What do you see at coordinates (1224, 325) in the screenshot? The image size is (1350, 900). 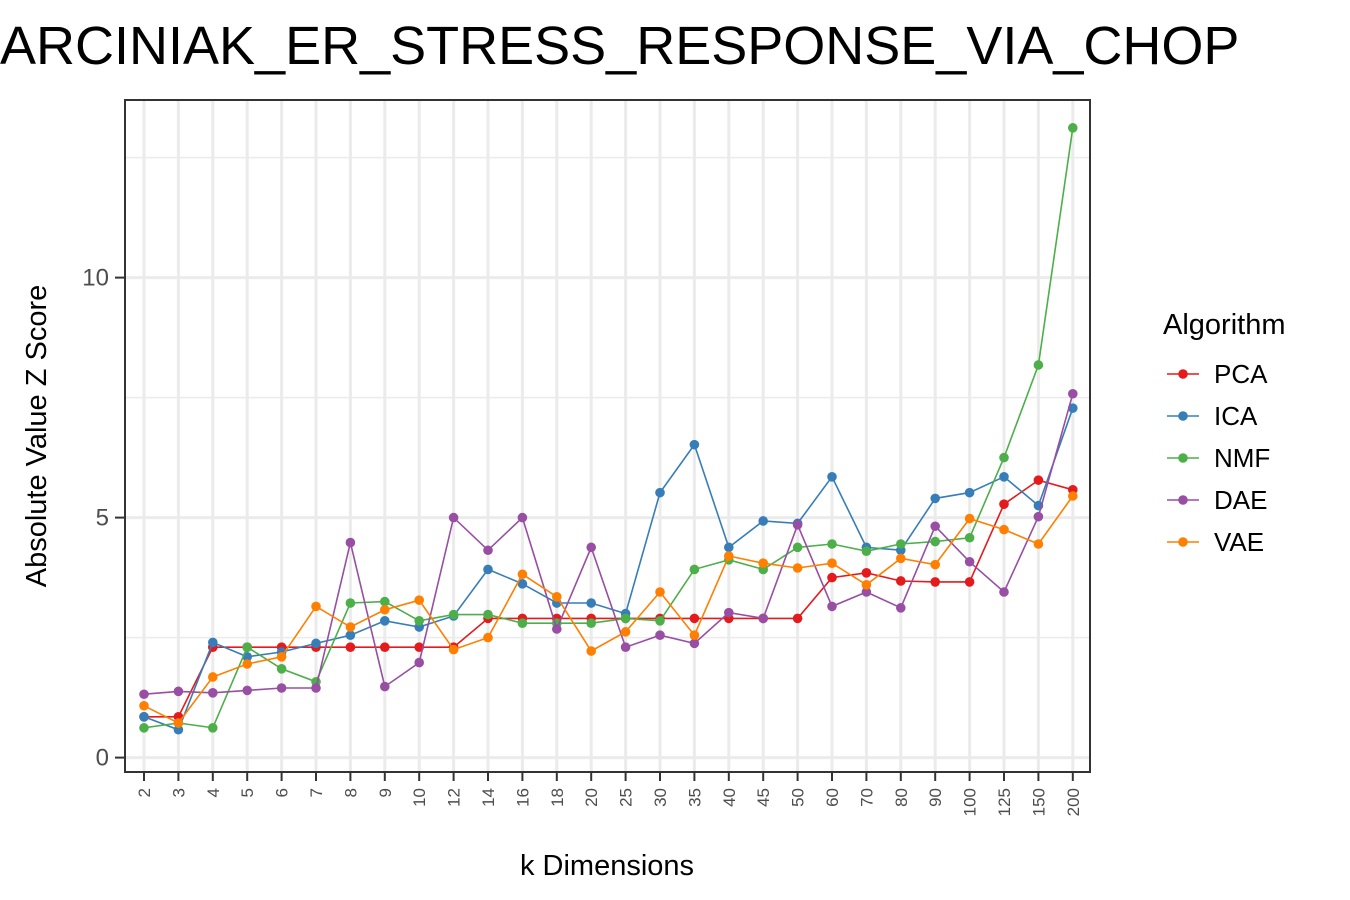 I see `legend-title: Algorithm` at bounding box center [1224, 325].